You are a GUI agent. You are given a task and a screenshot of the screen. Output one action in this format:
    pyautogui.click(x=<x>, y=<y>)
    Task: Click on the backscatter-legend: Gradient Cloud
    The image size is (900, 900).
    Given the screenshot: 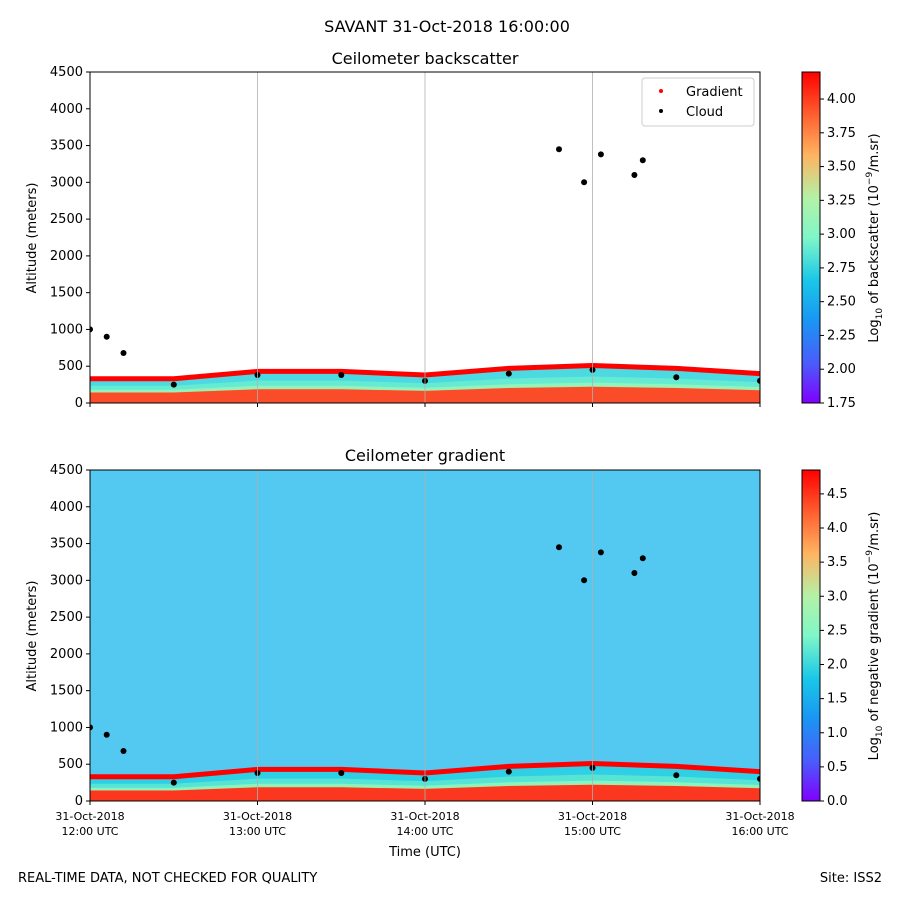 What is the action you would take?
    pyautogui.click(x=698, y=102)
    